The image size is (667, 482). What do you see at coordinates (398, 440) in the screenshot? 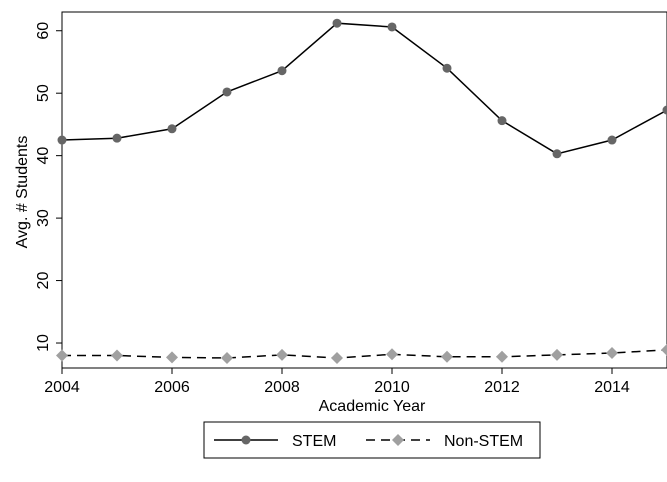
I see `legend-nonstem-marker` at bounding box center [398, 440].